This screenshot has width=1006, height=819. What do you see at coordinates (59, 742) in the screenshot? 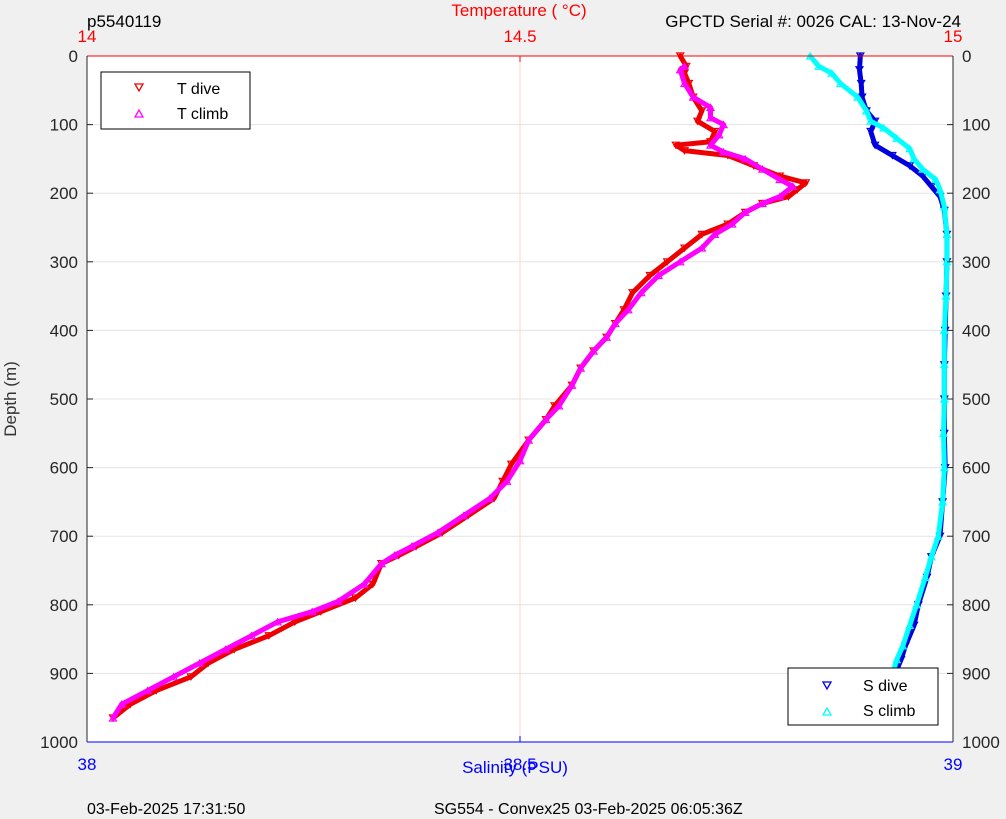
I see `y-tick-label-left: 1000` at bounding box center [59, 742].